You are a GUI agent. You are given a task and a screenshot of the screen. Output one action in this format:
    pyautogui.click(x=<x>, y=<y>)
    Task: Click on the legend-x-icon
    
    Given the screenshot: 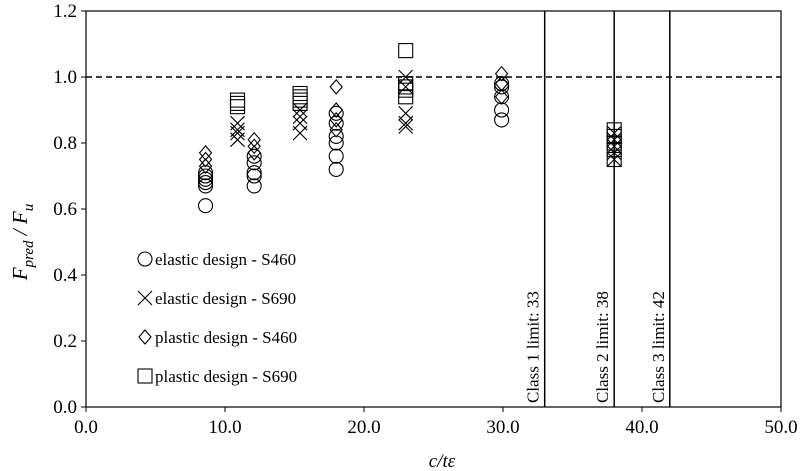 What is the action you would take?
    pyautogui.click(x=145, y=298)
    